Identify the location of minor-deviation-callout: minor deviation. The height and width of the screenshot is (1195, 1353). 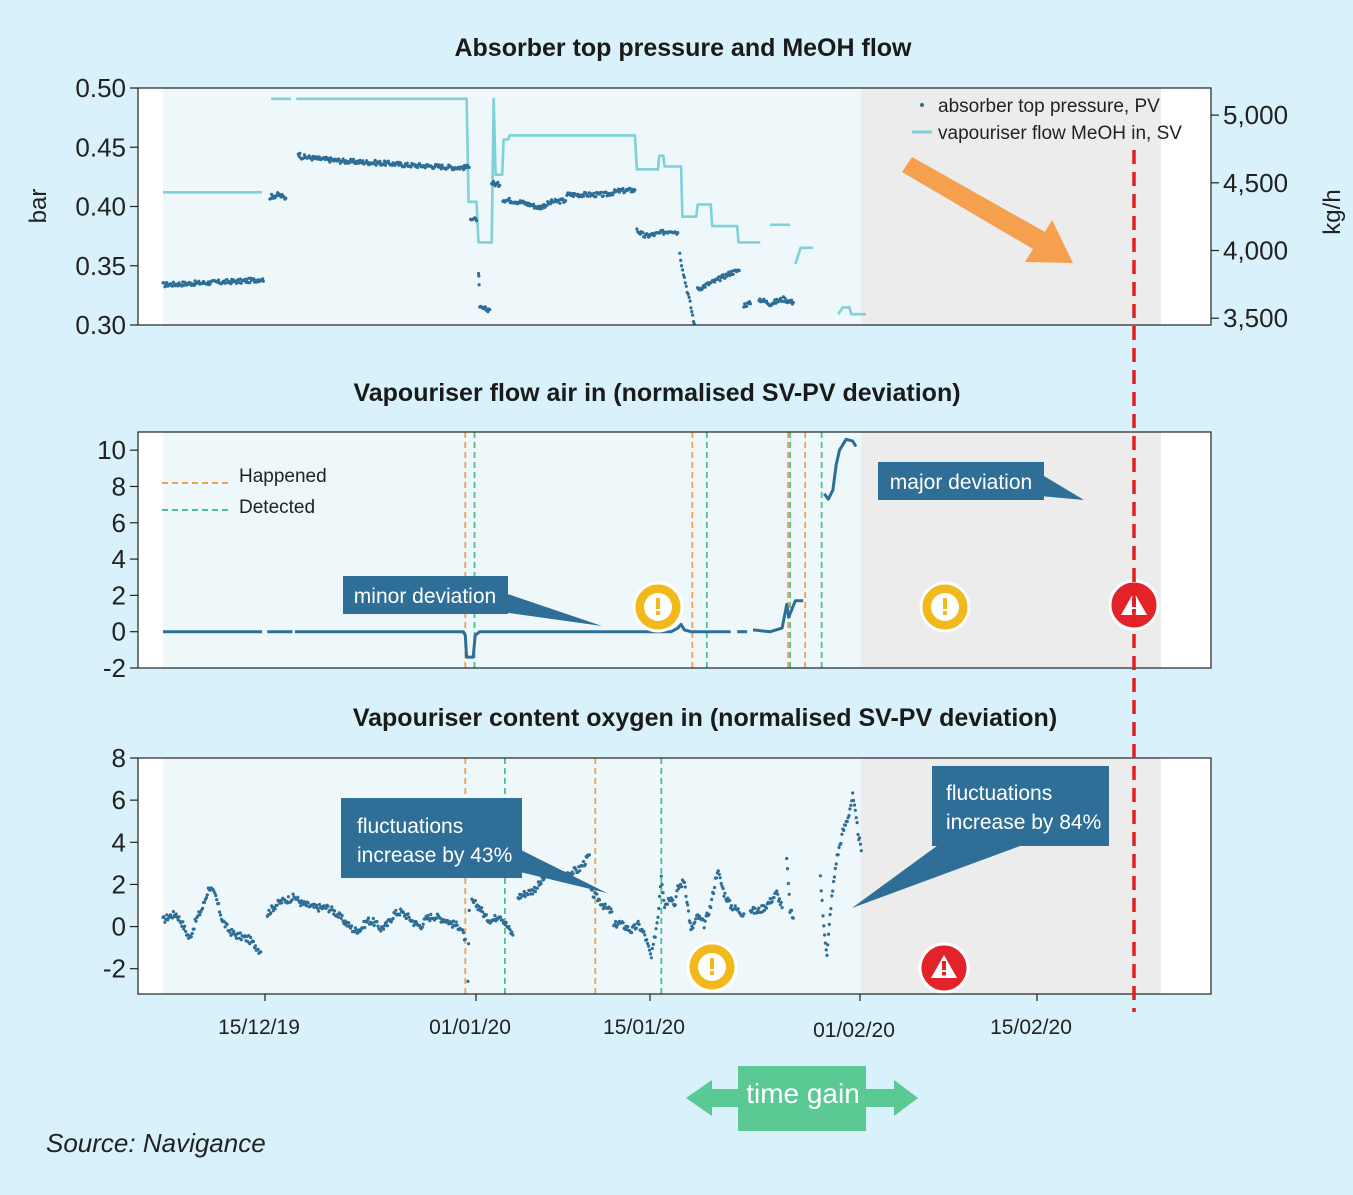
(472, 601).